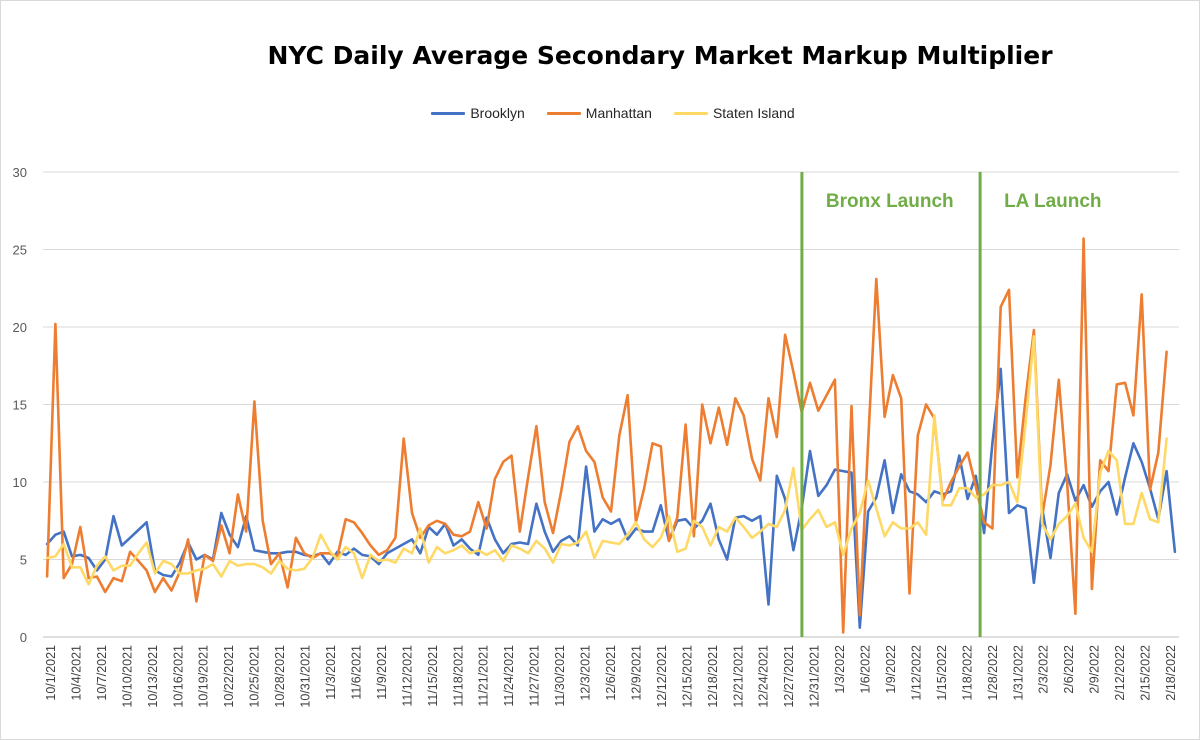  What do you see at coordinates (687, 676) in the screenshot?
I see `x-tick-label: 12/15/2021` at bounding box center [687, 676].